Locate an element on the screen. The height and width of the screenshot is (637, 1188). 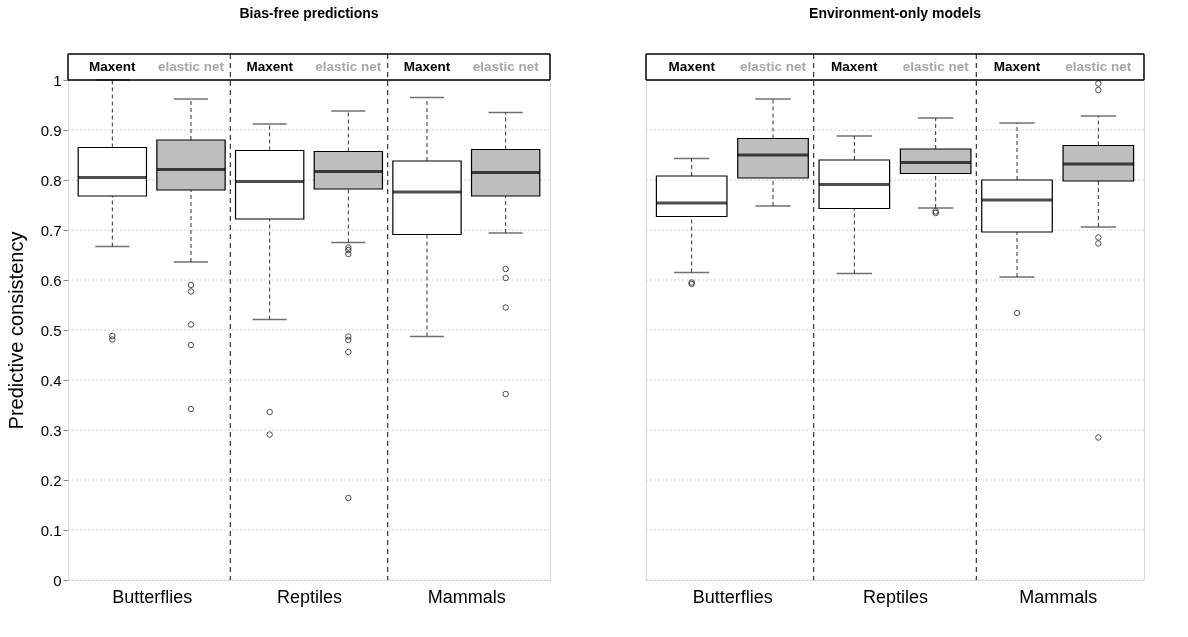
y-axis-title: Predictive consistency is located at coordinates (15, 330).